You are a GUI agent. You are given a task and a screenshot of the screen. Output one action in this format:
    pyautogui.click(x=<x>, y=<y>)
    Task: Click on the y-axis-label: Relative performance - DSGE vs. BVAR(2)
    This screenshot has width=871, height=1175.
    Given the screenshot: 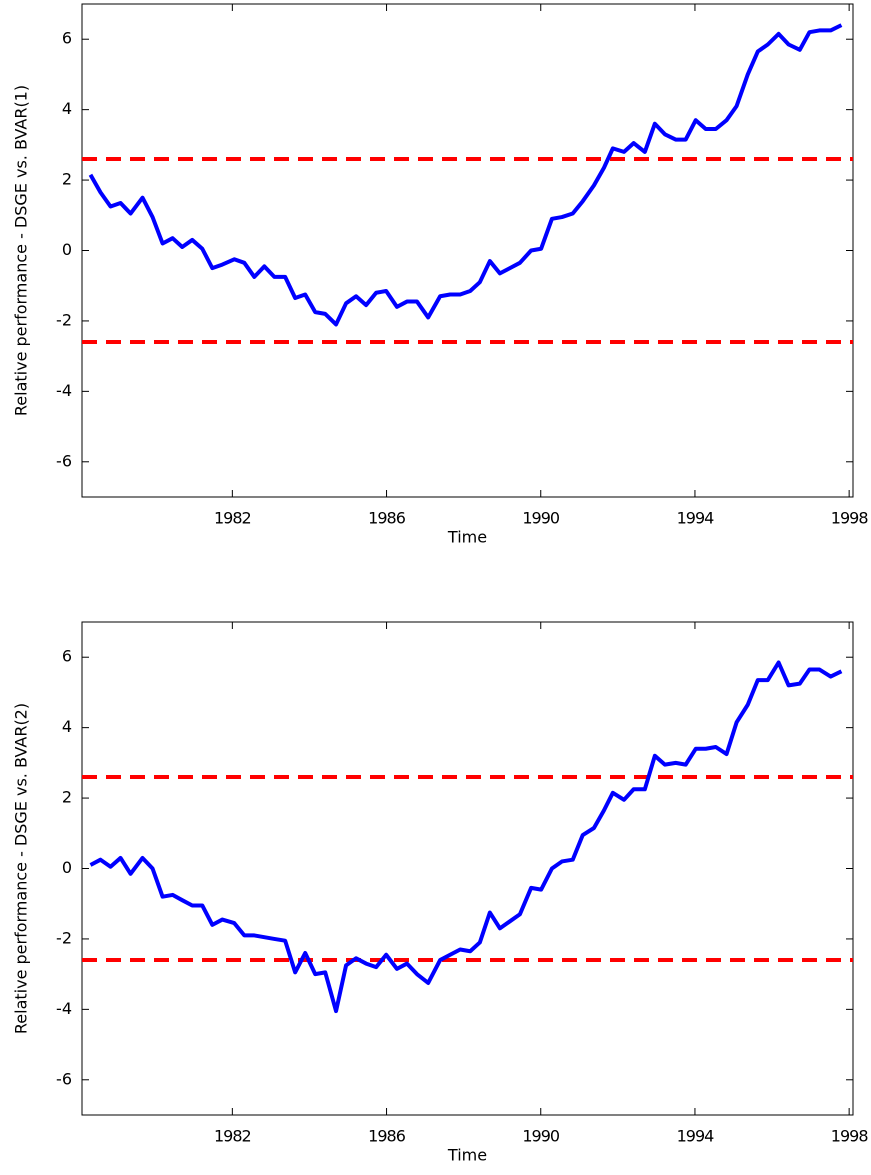 What is the action you would take?
    pyautogui.click(x=21, y=868)
    